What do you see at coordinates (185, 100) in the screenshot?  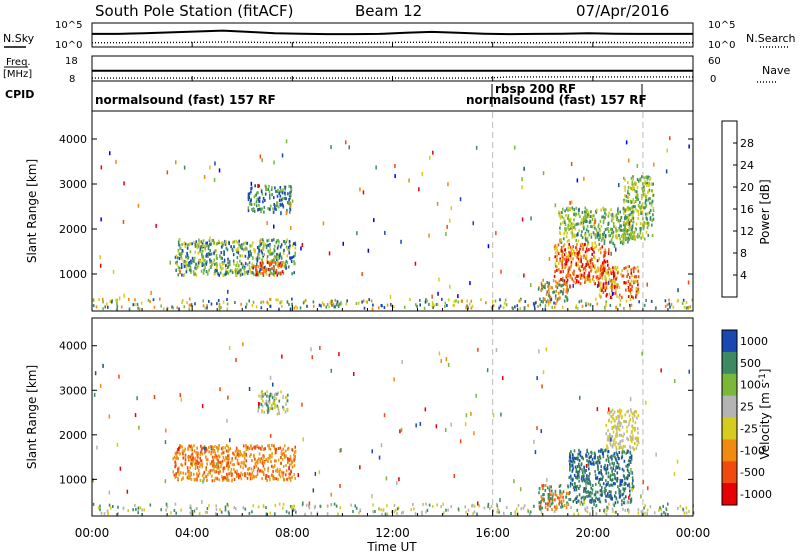 I see `cpid-segment-1: normalsound (fast) 157 RF` at bounding box center [185, 100].